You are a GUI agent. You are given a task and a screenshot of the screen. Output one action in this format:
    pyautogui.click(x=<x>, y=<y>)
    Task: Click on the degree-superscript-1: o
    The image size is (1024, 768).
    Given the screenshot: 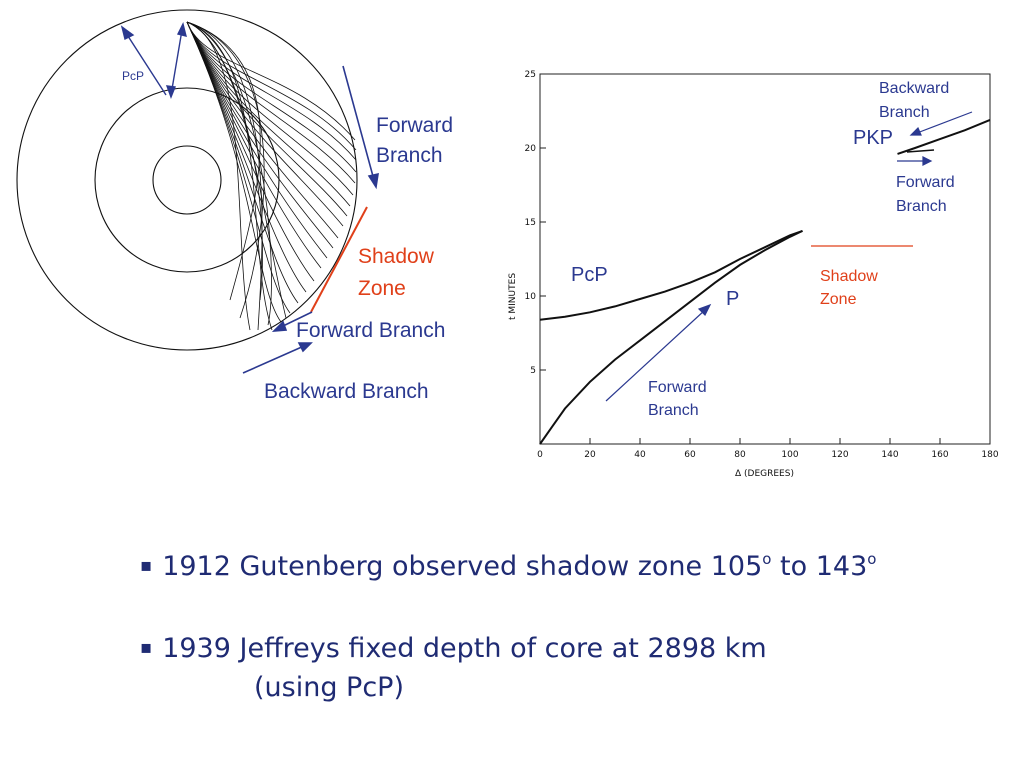 What is the action you would take?
    pyautogui.click(x=767, y=559)
    